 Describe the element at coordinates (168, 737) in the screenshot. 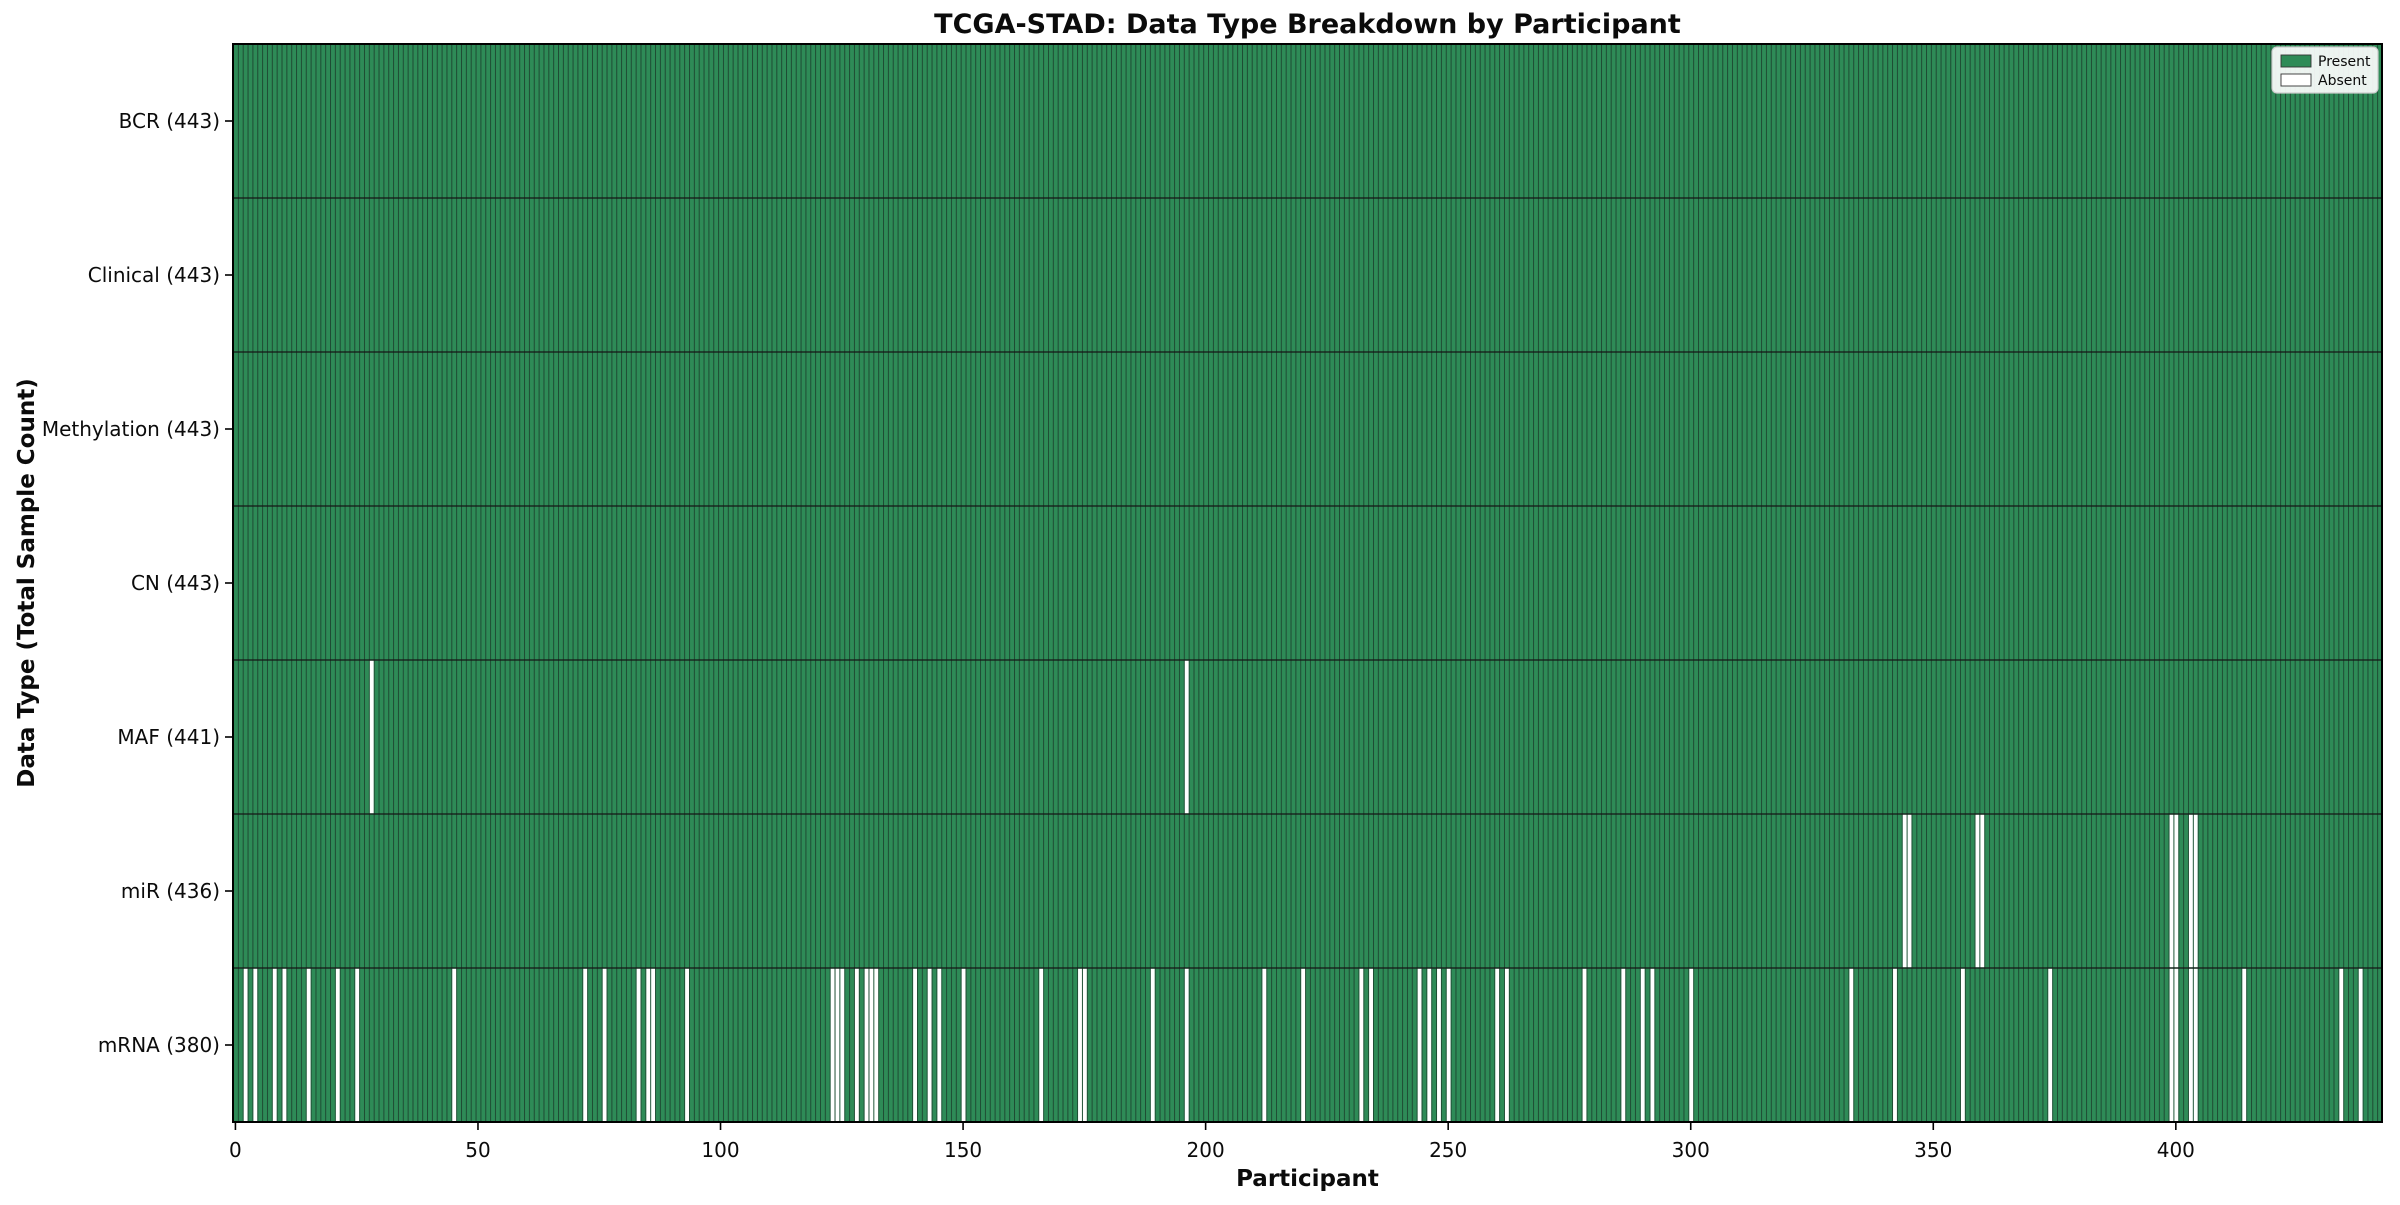

I see `y-tick-label: MAF (441)` at that location.